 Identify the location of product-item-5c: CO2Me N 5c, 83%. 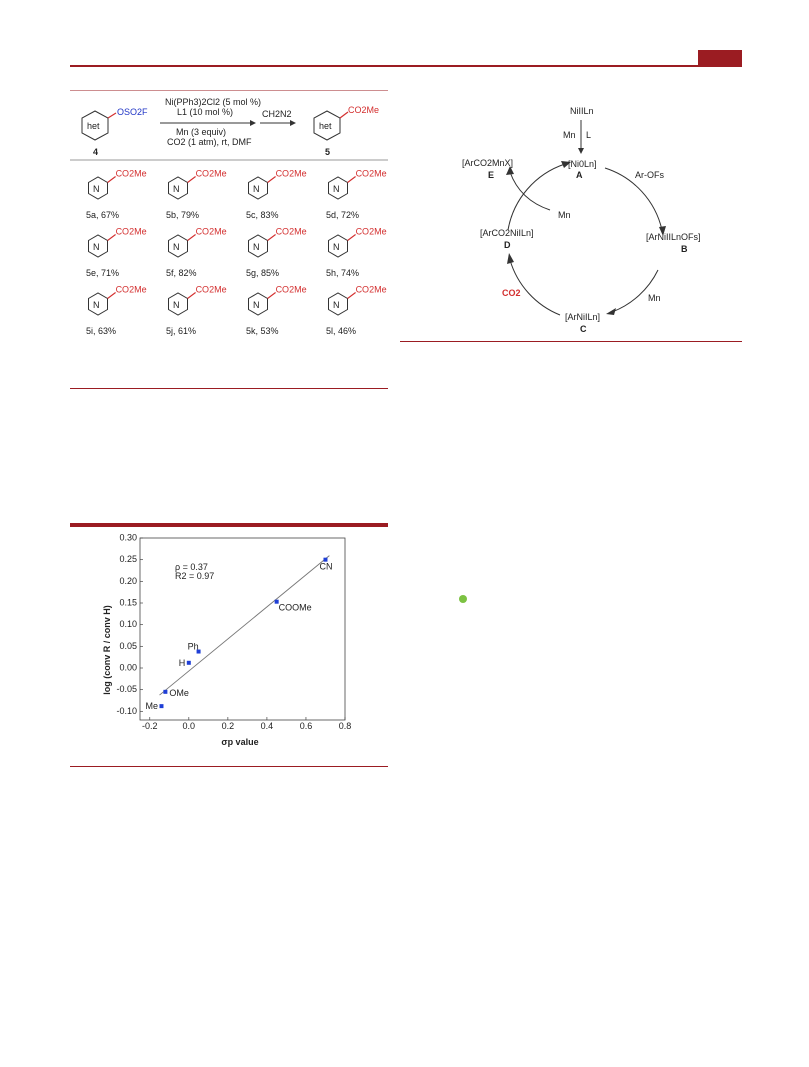
(276, 195).